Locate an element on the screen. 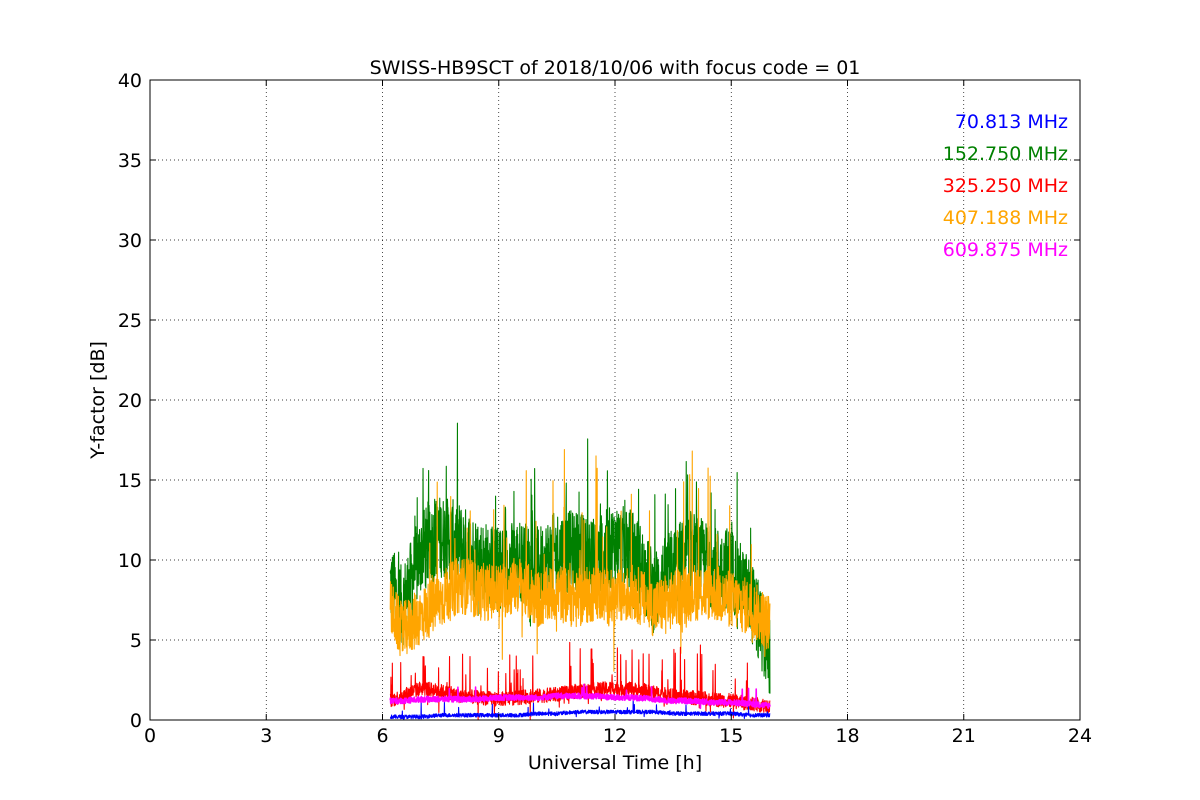 This screenshot has height=800, width=1200. x-tick-label: 18 is located at coordinates (847, 736).